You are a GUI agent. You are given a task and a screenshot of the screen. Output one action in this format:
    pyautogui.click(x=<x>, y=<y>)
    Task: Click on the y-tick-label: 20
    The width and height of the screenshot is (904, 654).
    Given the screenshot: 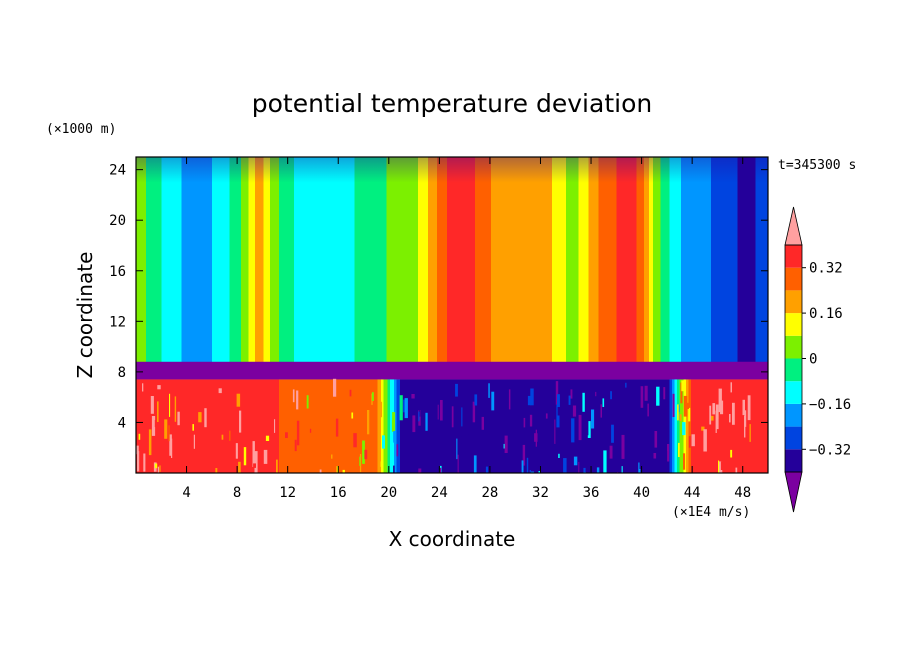 What is the action you would take?
    pyautogui.click(x=117, y=221)
    